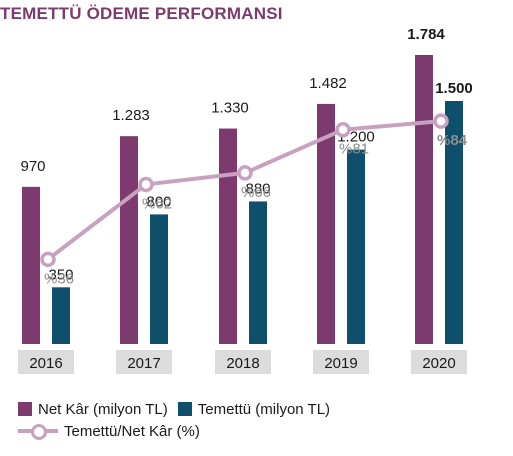 This screenshot has width=513, height=456. Describe the element at coordinates (328, 83) in the screenshot. I see `value-label-net-kar-2019: 1.482` at that location.